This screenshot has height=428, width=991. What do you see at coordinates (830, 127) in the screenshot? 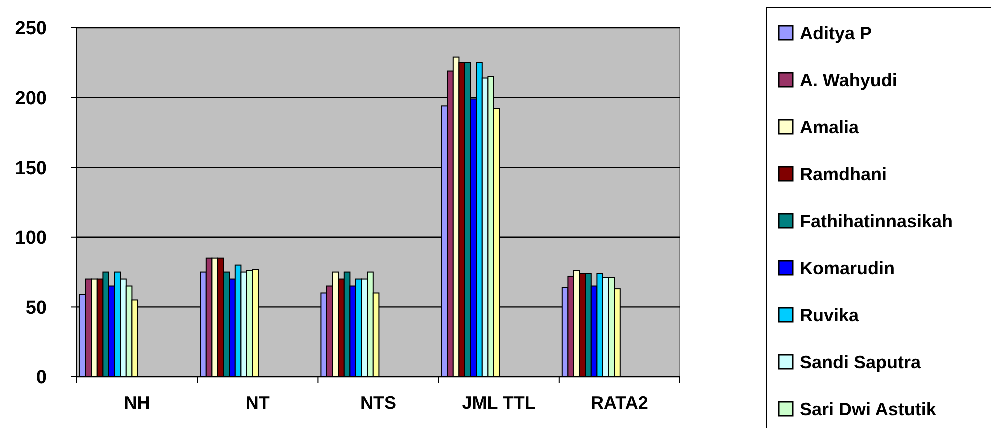
I see `legend-label: Amalia` at bounding box center [830, 127].